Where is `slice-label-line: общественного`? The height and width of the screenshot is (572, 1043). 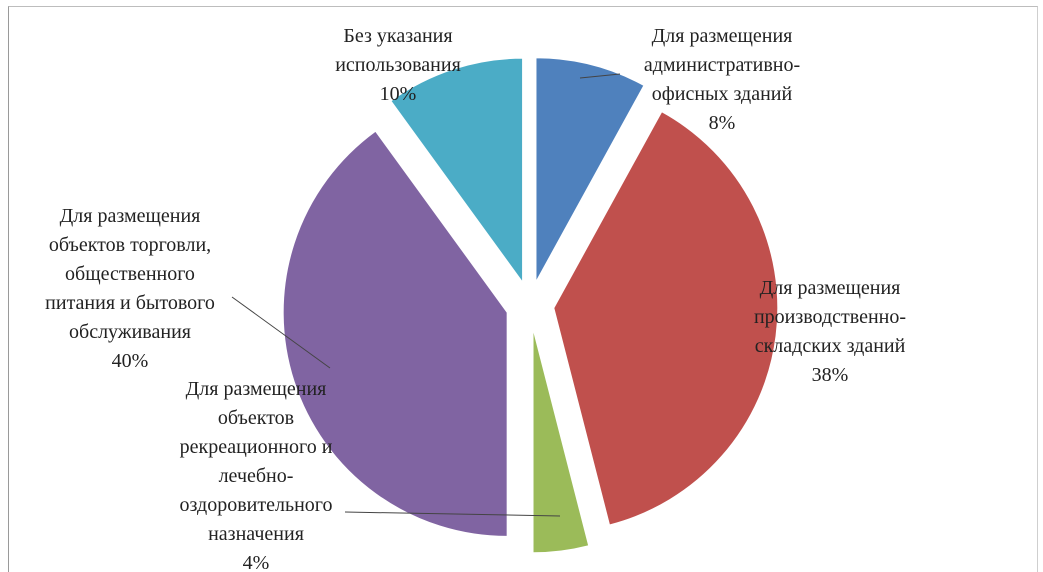 slice-label-line: общественного is located at coordinates (130, 274).